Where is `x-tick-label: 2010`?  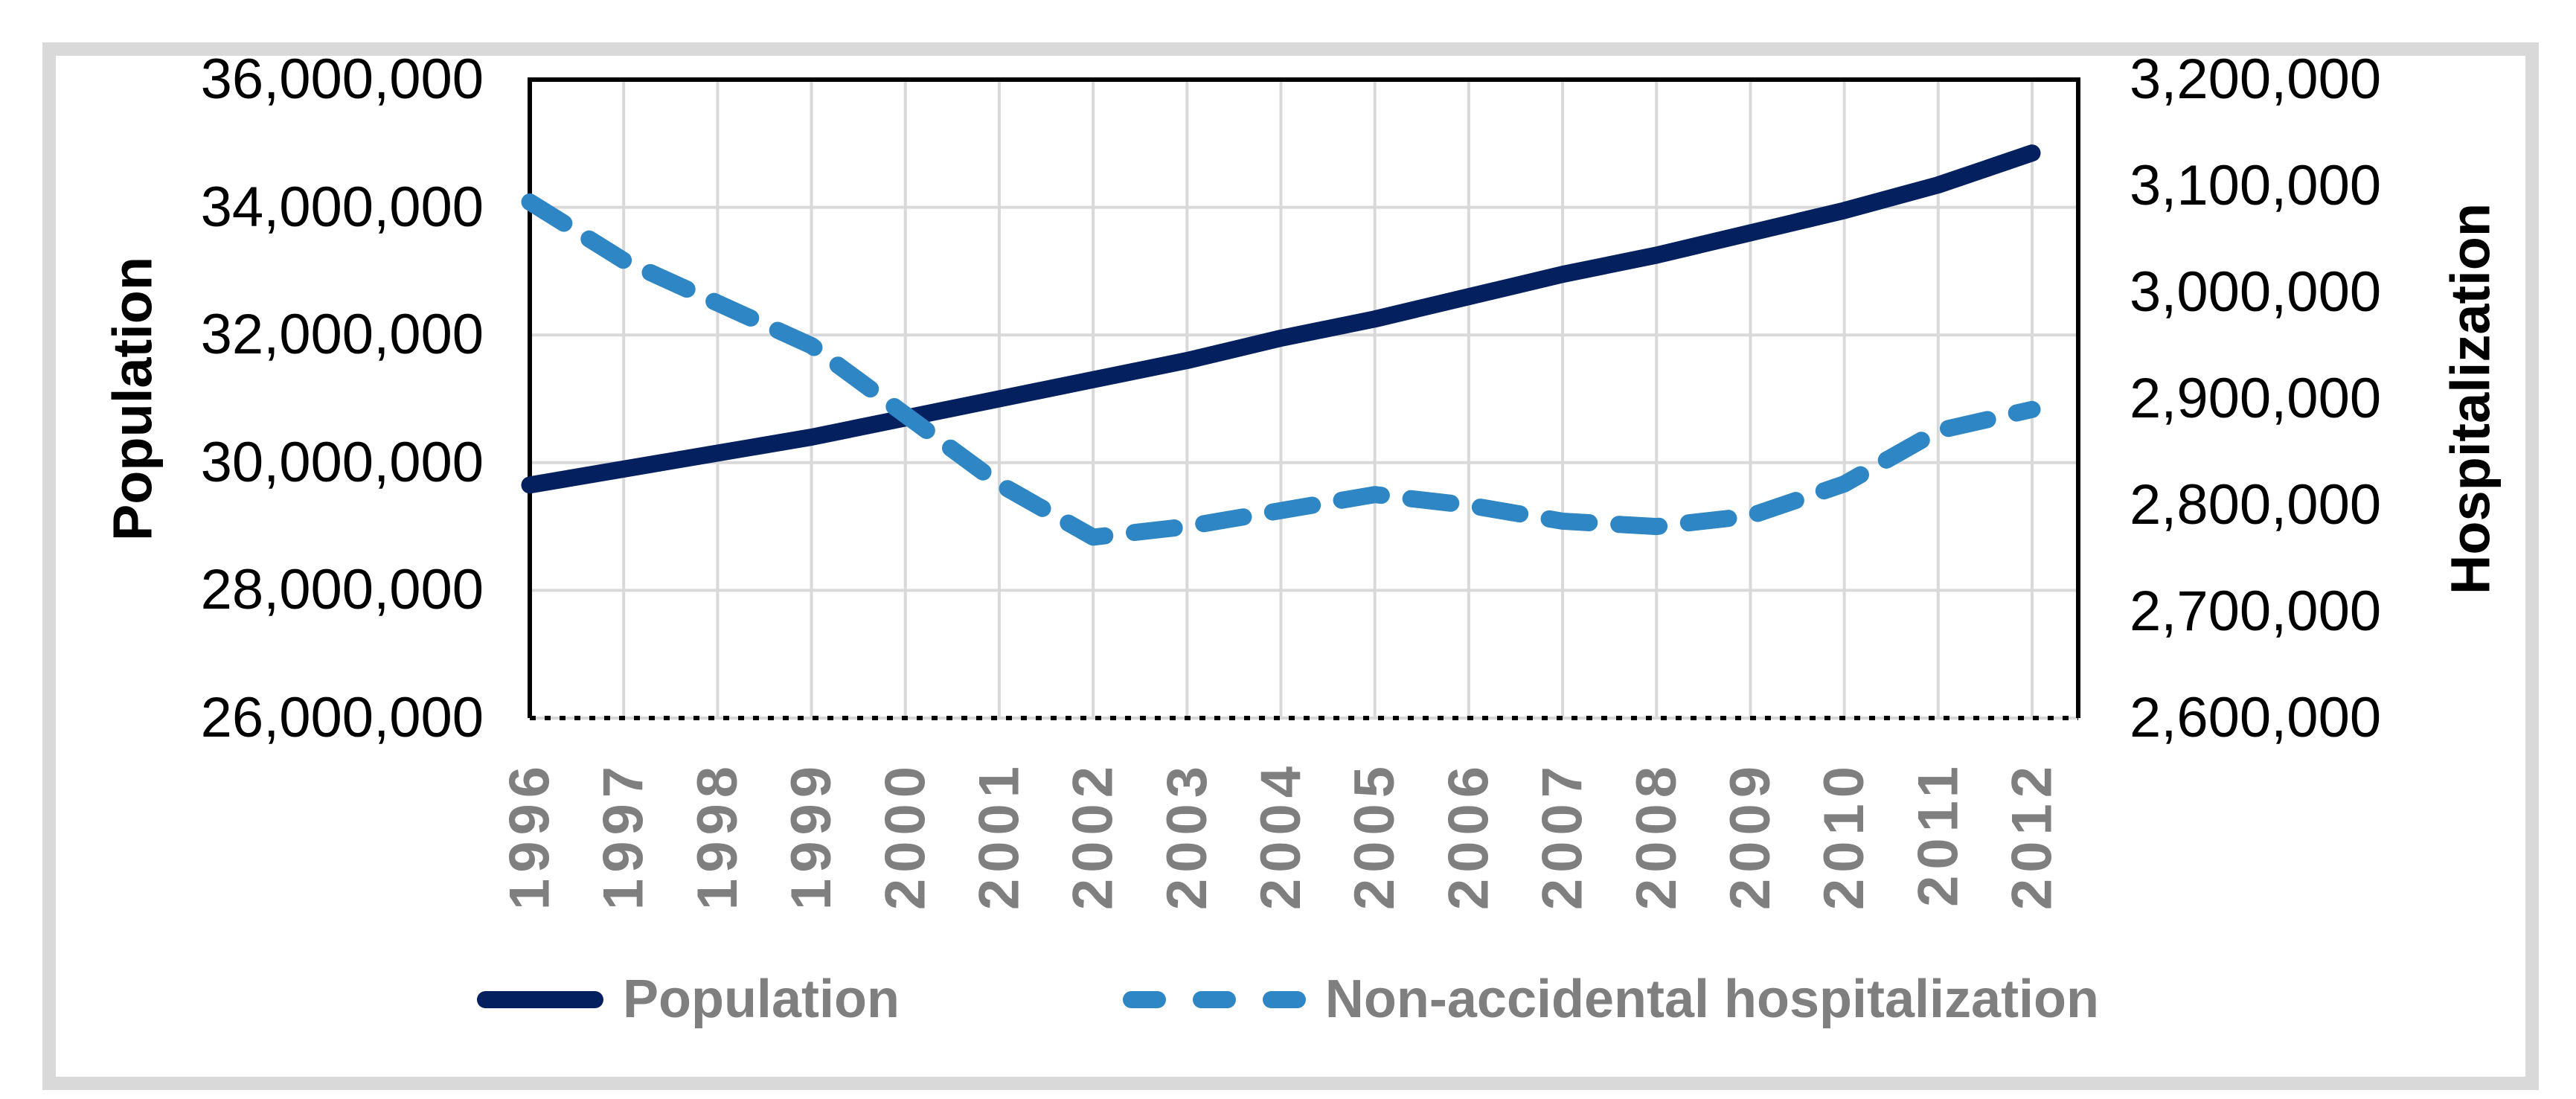 x-tick-label: 2010 is located at coordinates (1845, 835).